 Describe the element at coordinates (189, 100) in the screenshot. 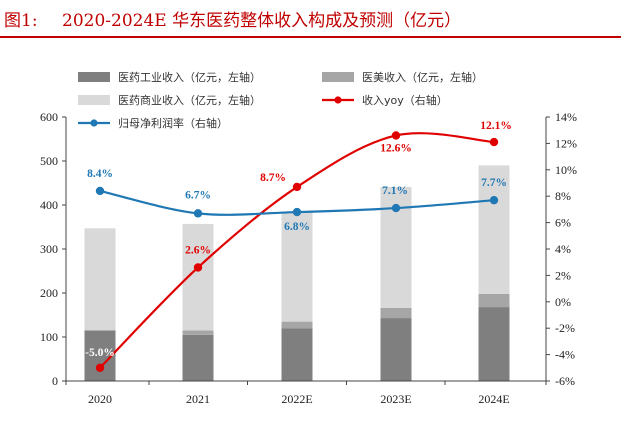

I see `legend-commercial-label: 医药商业收入（亿元，左轴）` at that location.